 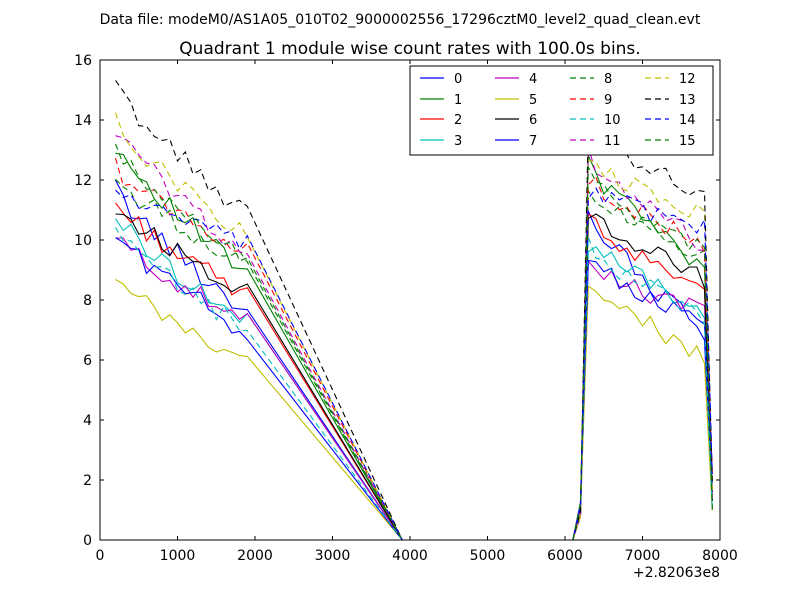 What do you see at coordinates (87, 361) in the screenshot?
I see `y-tick-label: 6` at bounding box center [87, 361].